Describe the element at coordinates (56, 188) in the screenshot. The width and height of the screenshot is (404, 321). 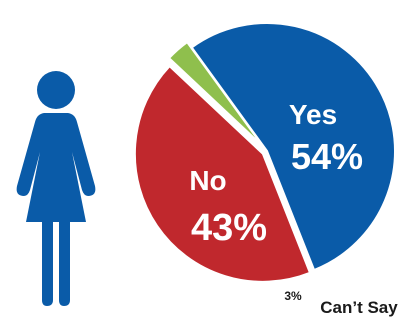
I see `woman-icon` at that location.